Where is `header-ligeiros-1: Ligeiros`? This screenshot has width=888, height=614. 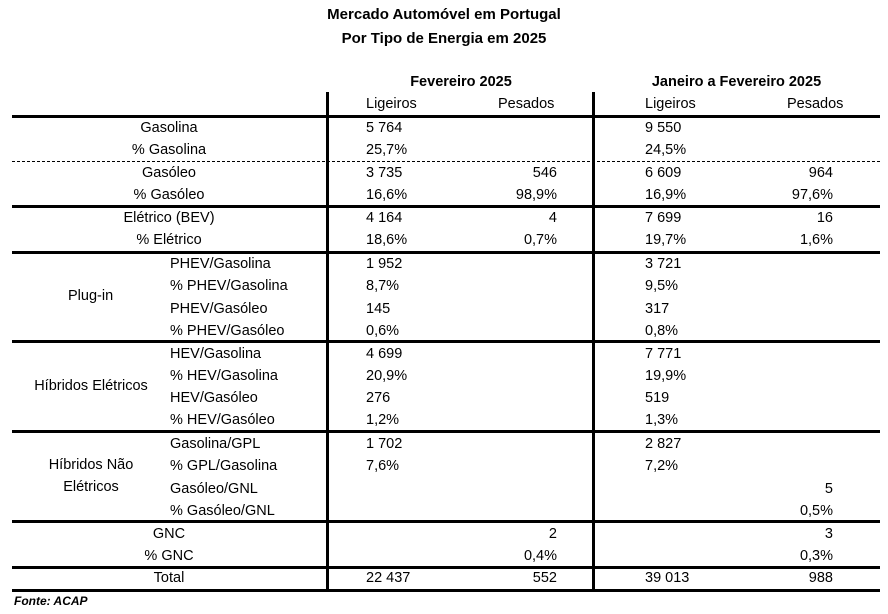
header-ligeiros-1: Ligeiros is located at coordinates (391, 104).